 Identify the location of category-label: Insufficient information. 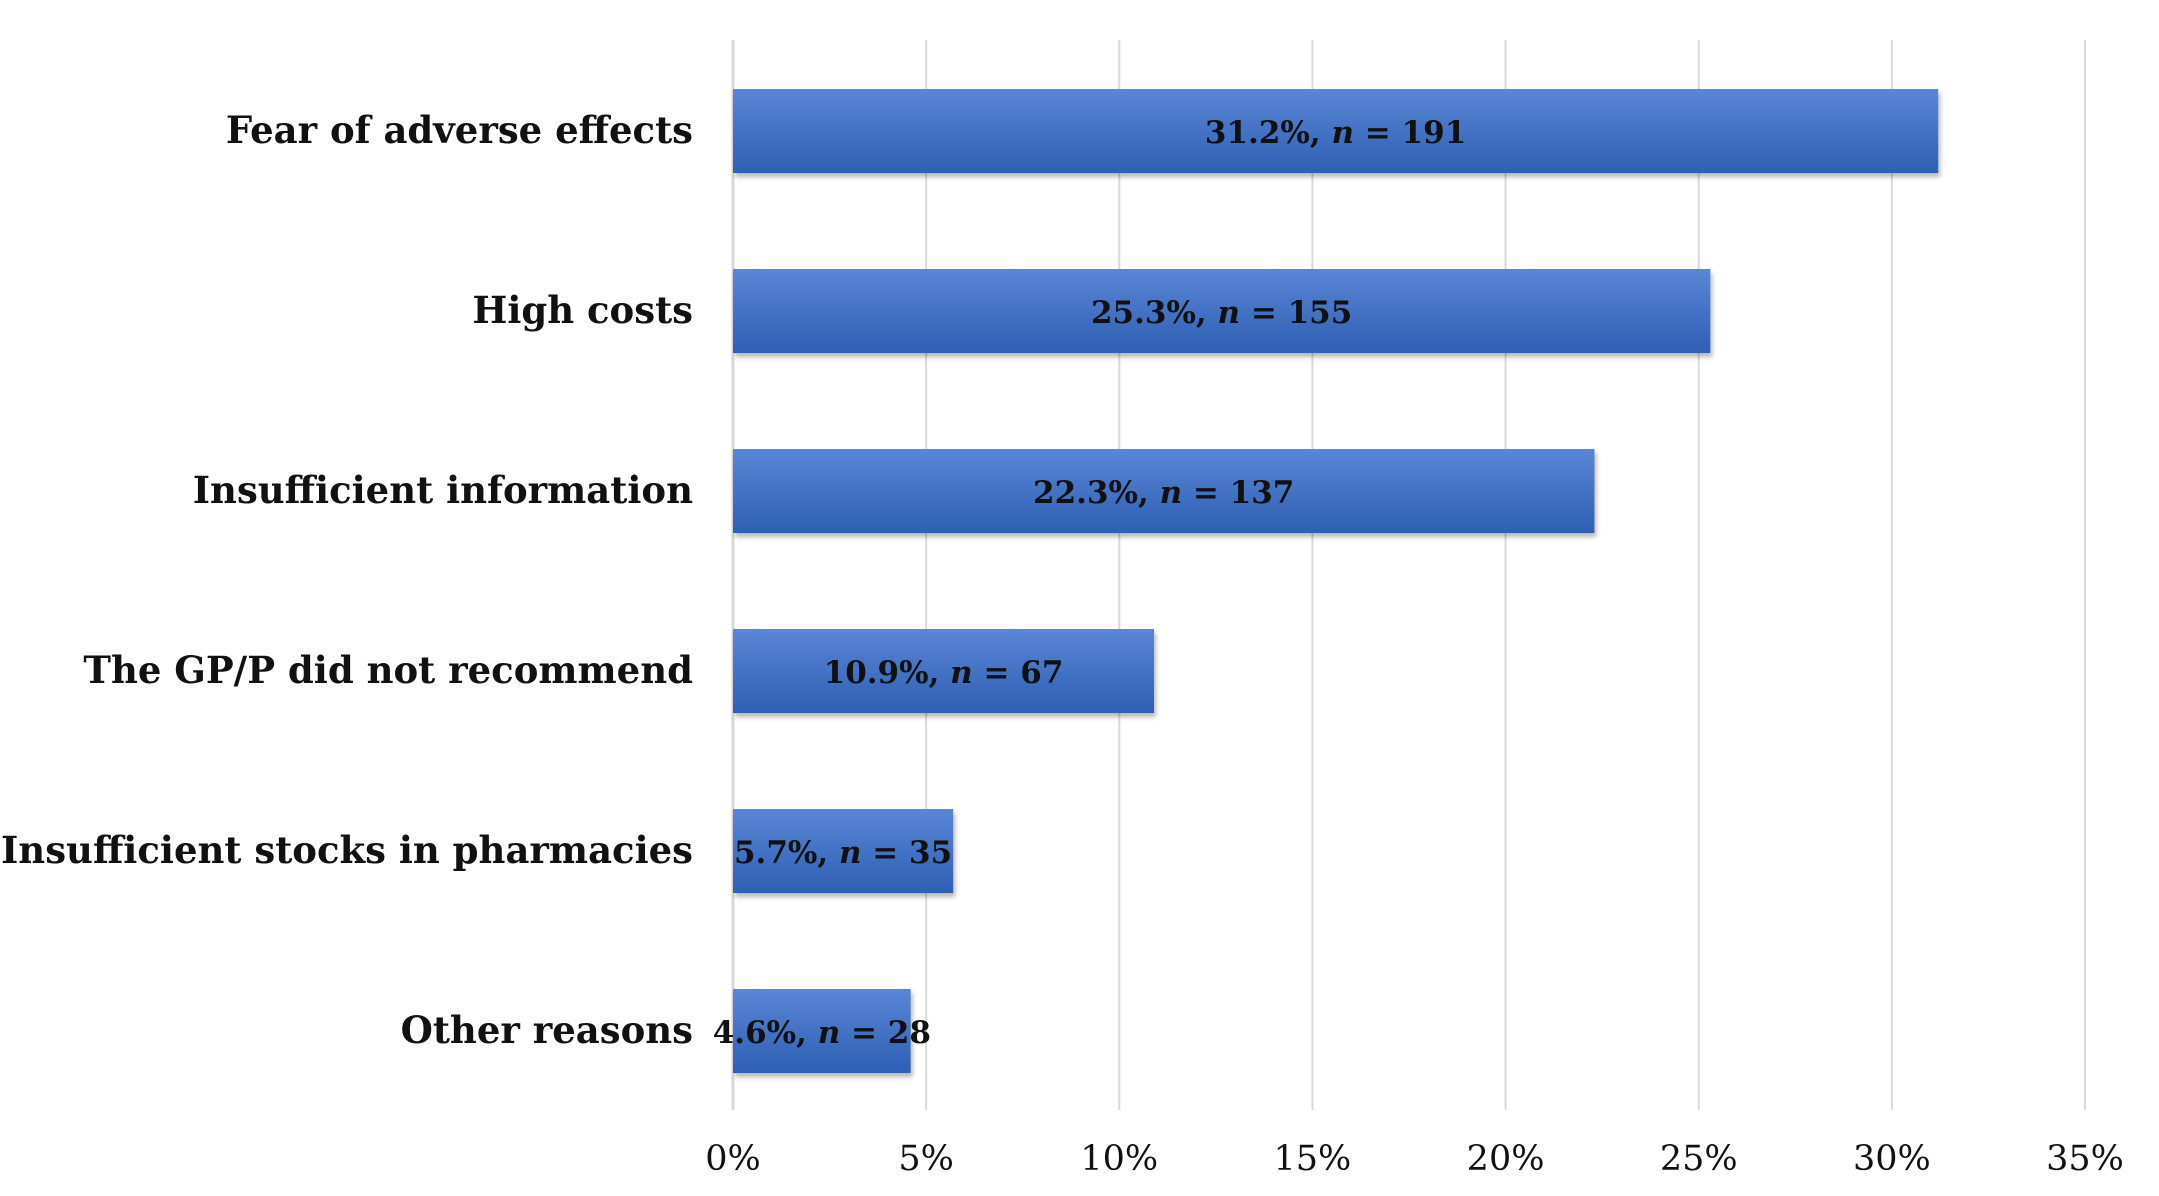
(443, 490).